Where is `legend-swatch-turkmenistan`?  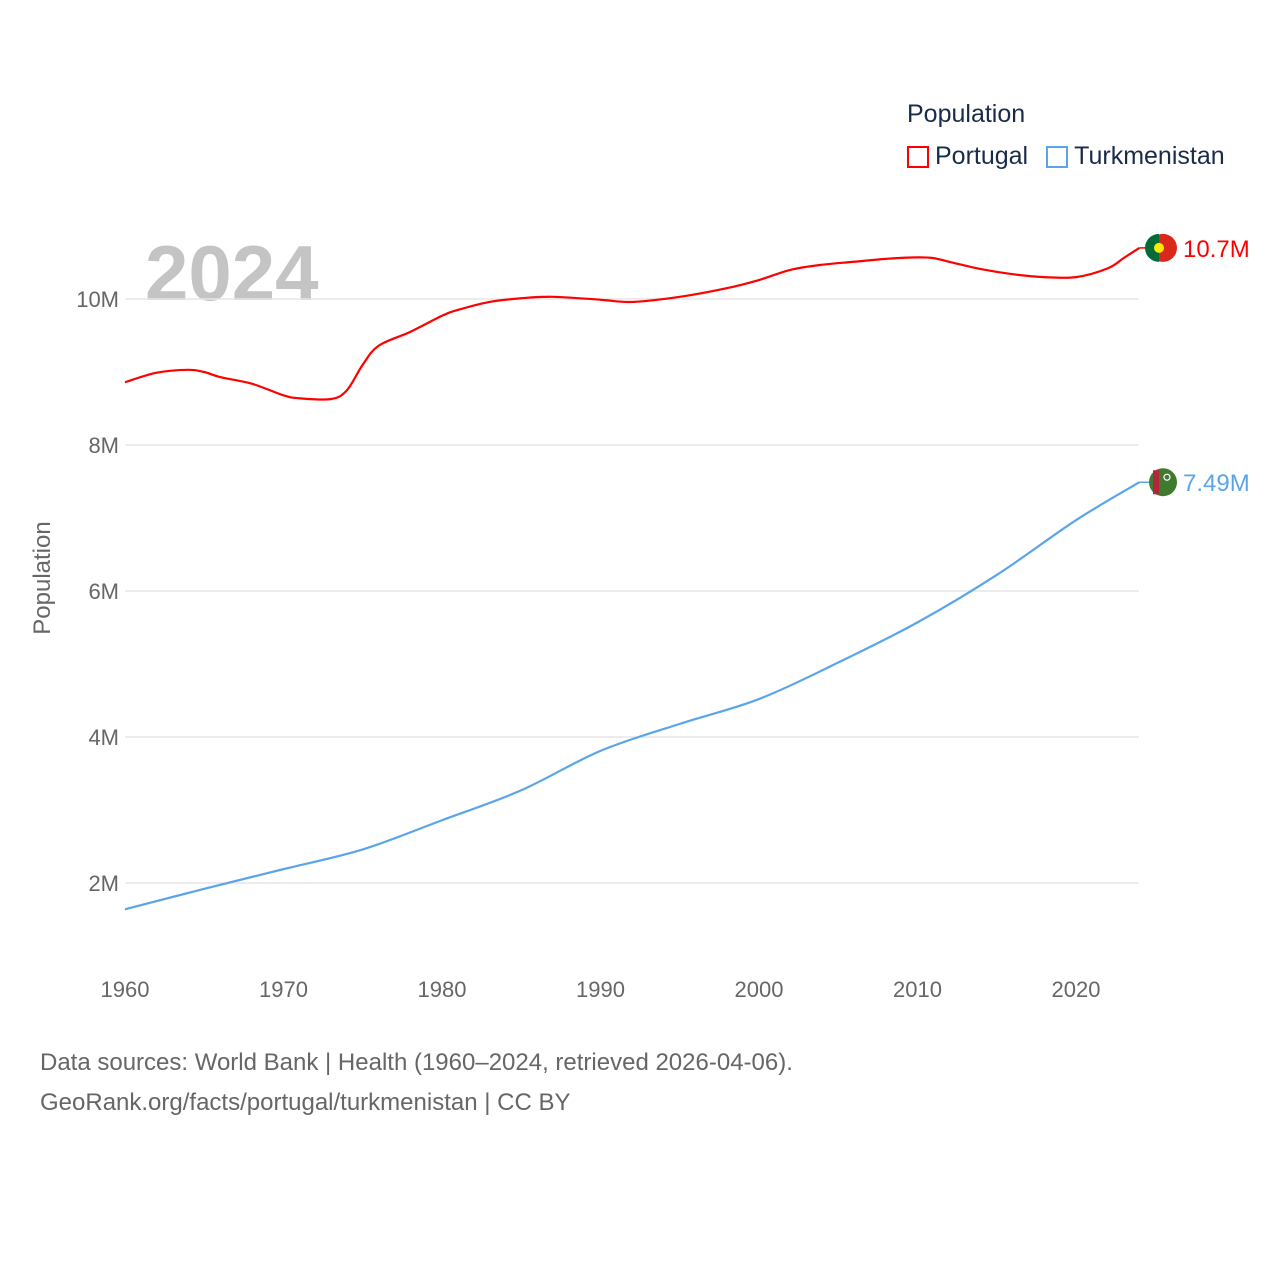 legend-swatch-turkmenistan is located at coordinates (1057, 156).